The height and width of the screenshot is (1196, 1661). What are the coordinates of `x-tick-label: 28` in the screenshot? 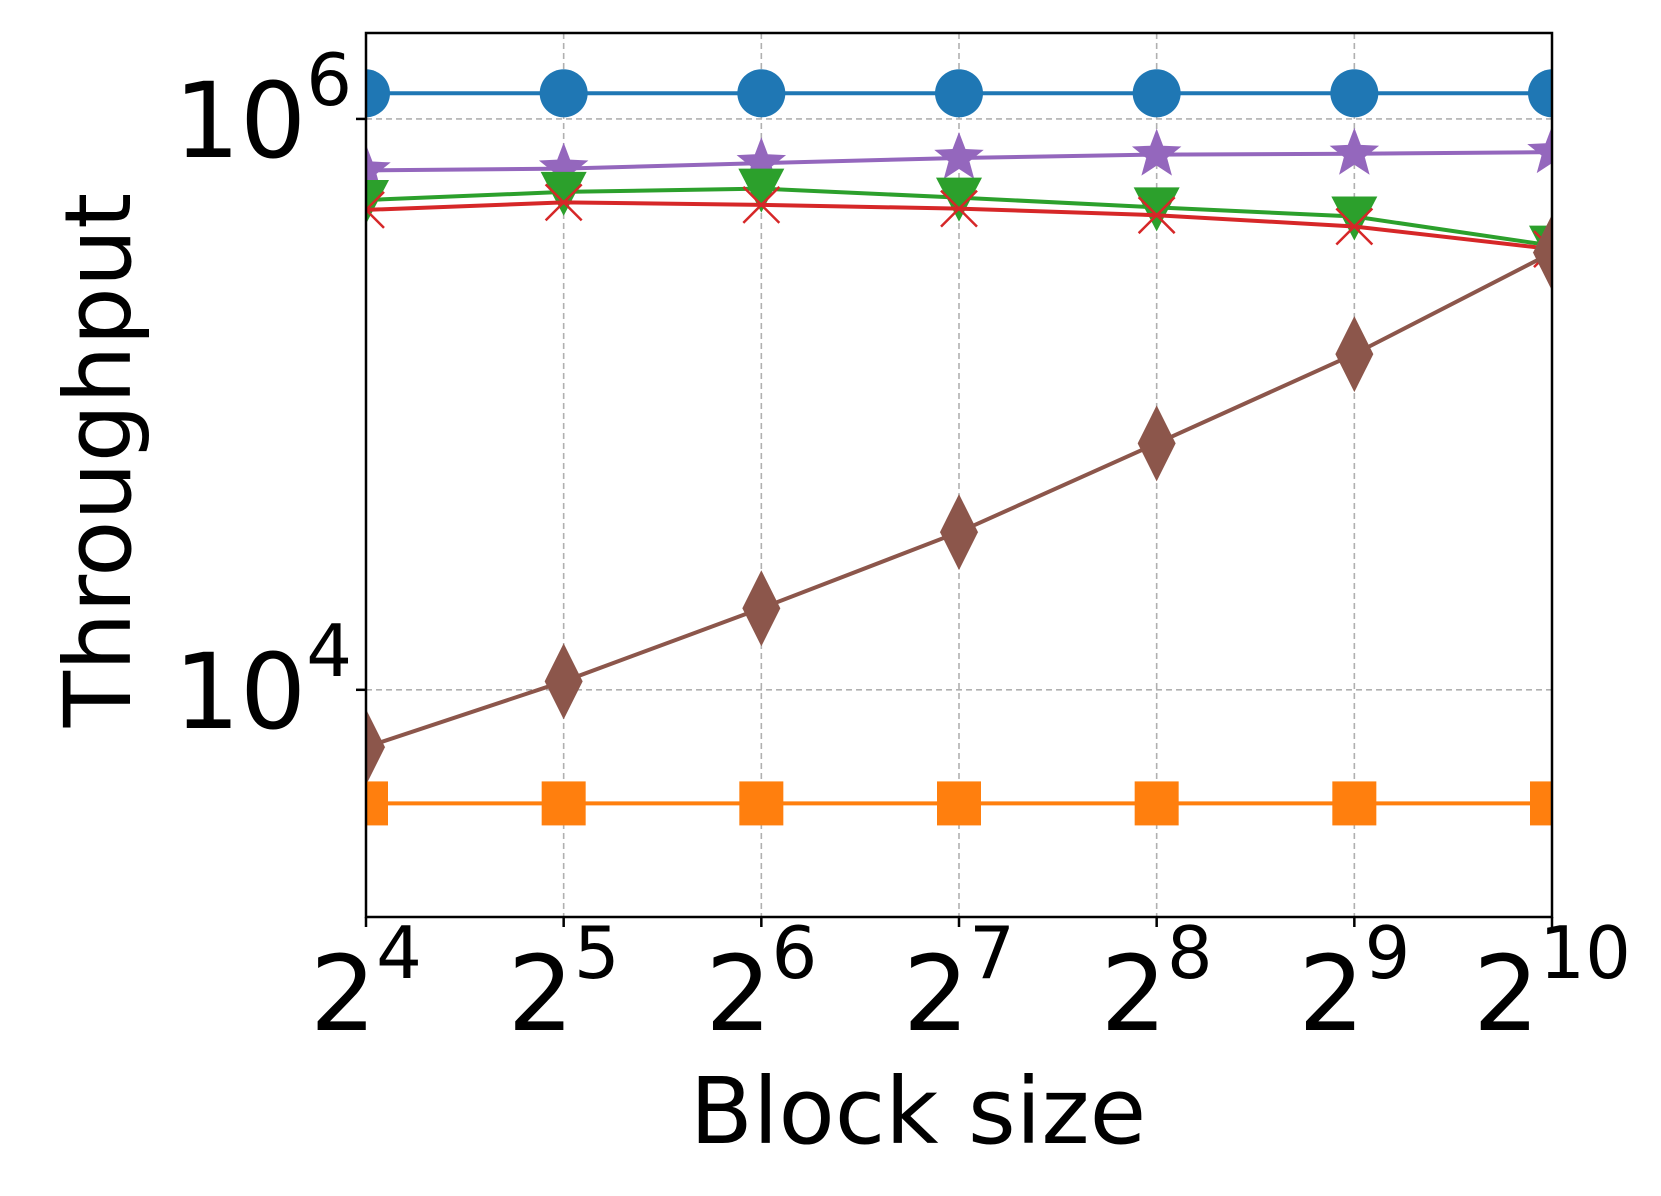 It's located at (1157, 983).